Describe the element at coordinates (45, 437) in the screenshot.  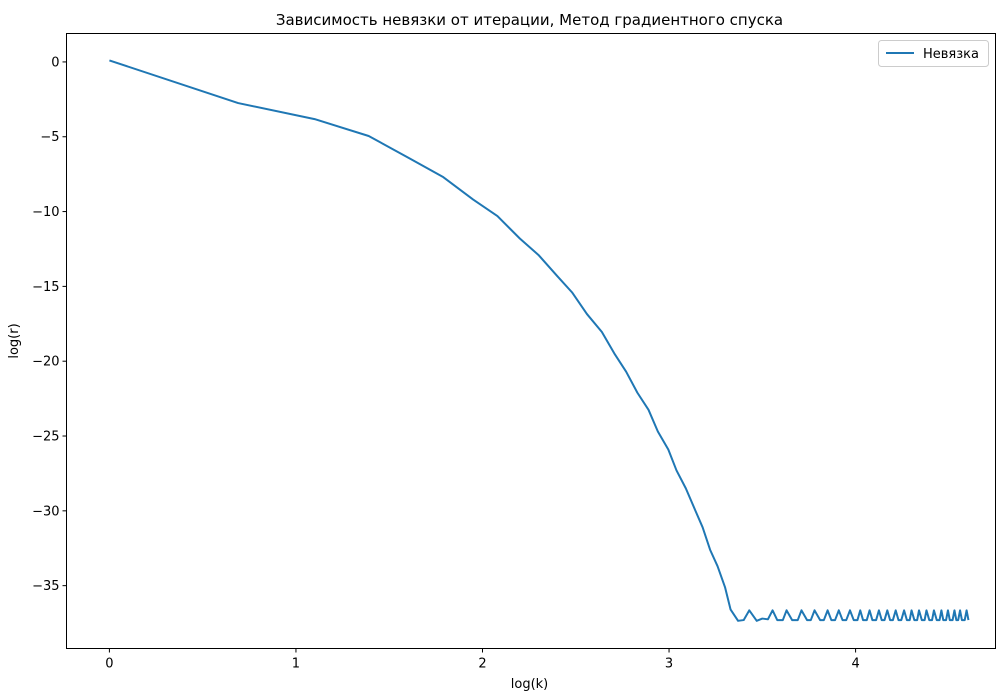
I see `y-tick-label: −25` at that location.